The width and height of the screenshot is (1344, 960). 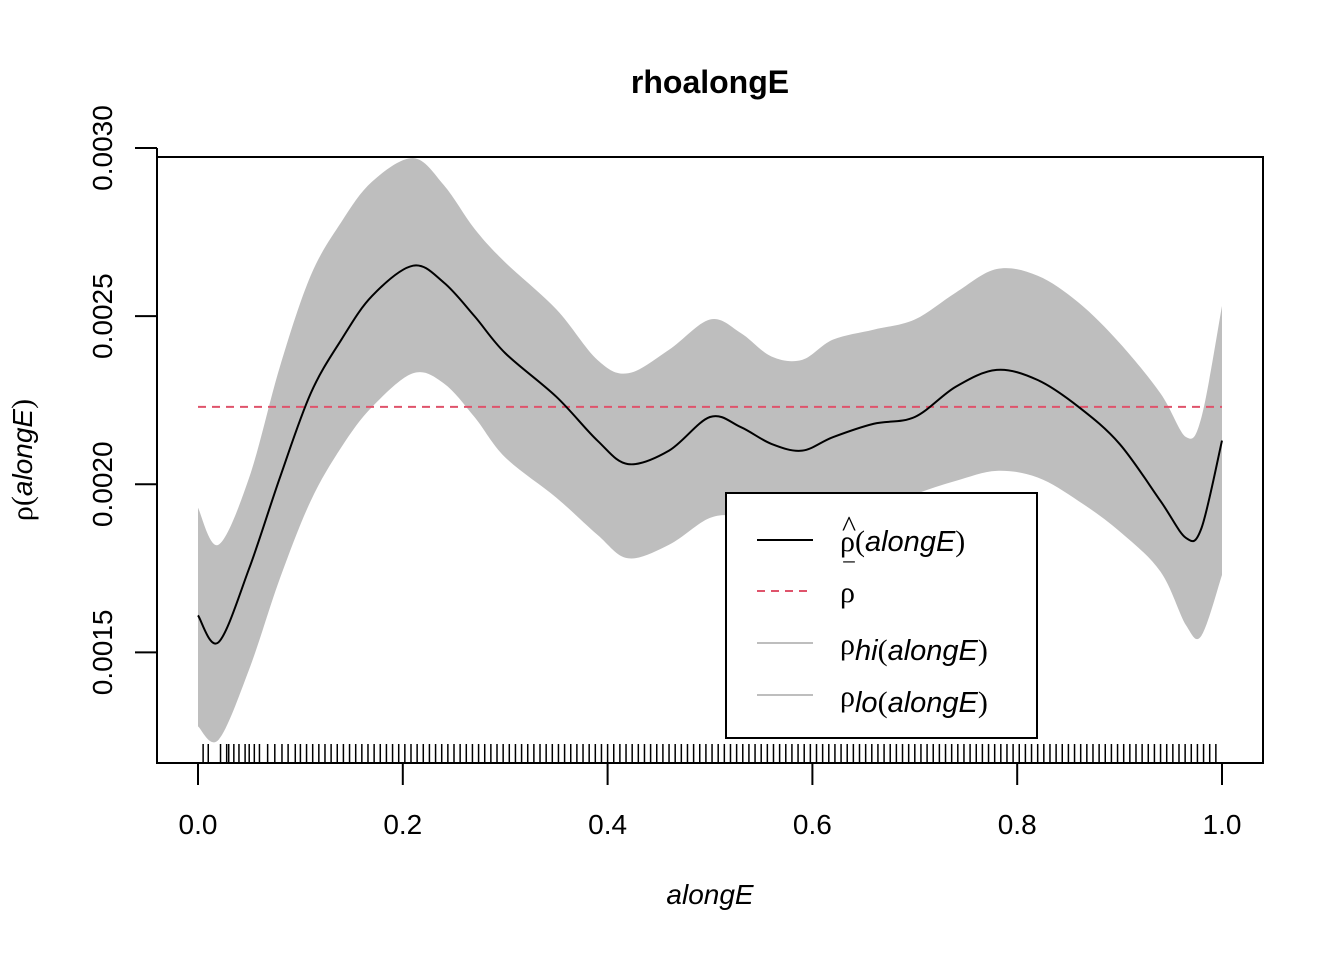 I want to click on x-tick-label: 1.0, so click(x=1222, y=824).